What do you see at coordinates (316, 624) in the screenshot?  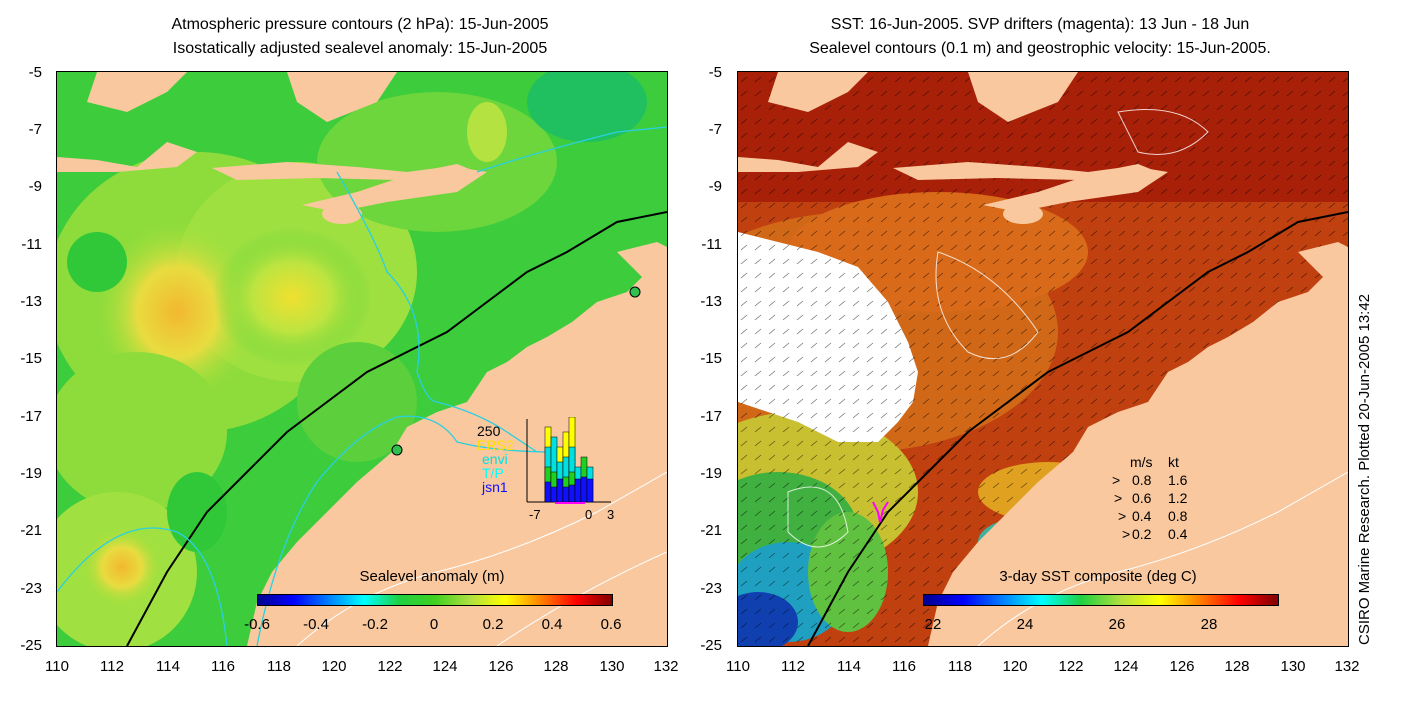 I see `left-cbtick-2: -0.4` at bounding box center [316, 624].